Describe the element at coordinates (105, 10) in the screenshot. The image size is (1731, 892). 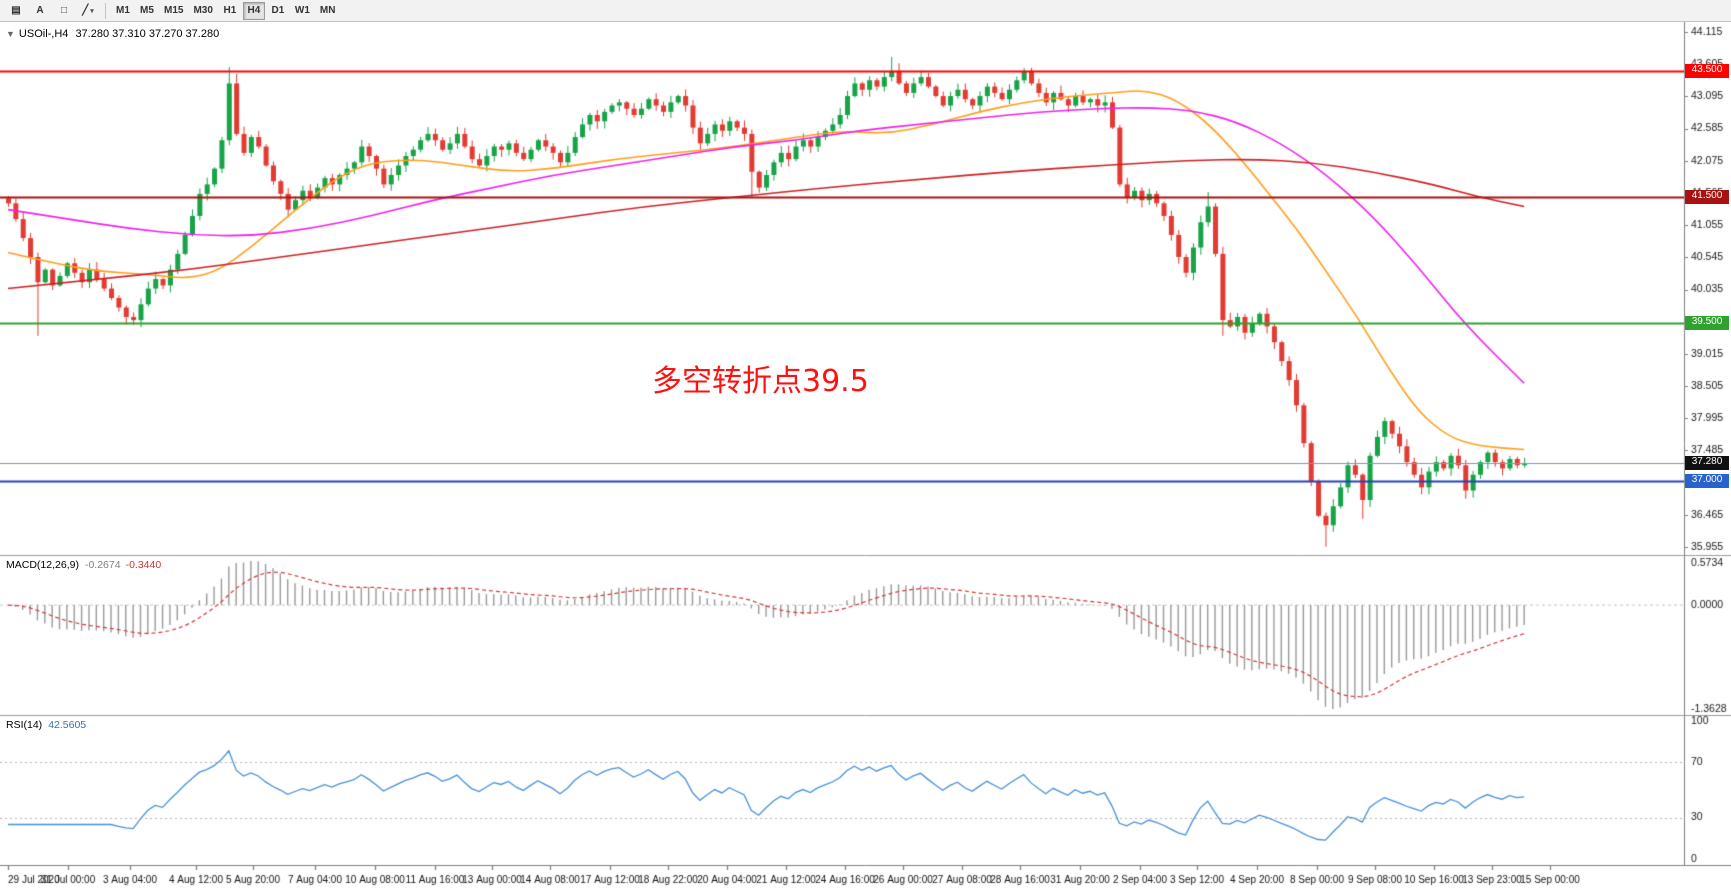
I see `toolbar-separator` at that location.